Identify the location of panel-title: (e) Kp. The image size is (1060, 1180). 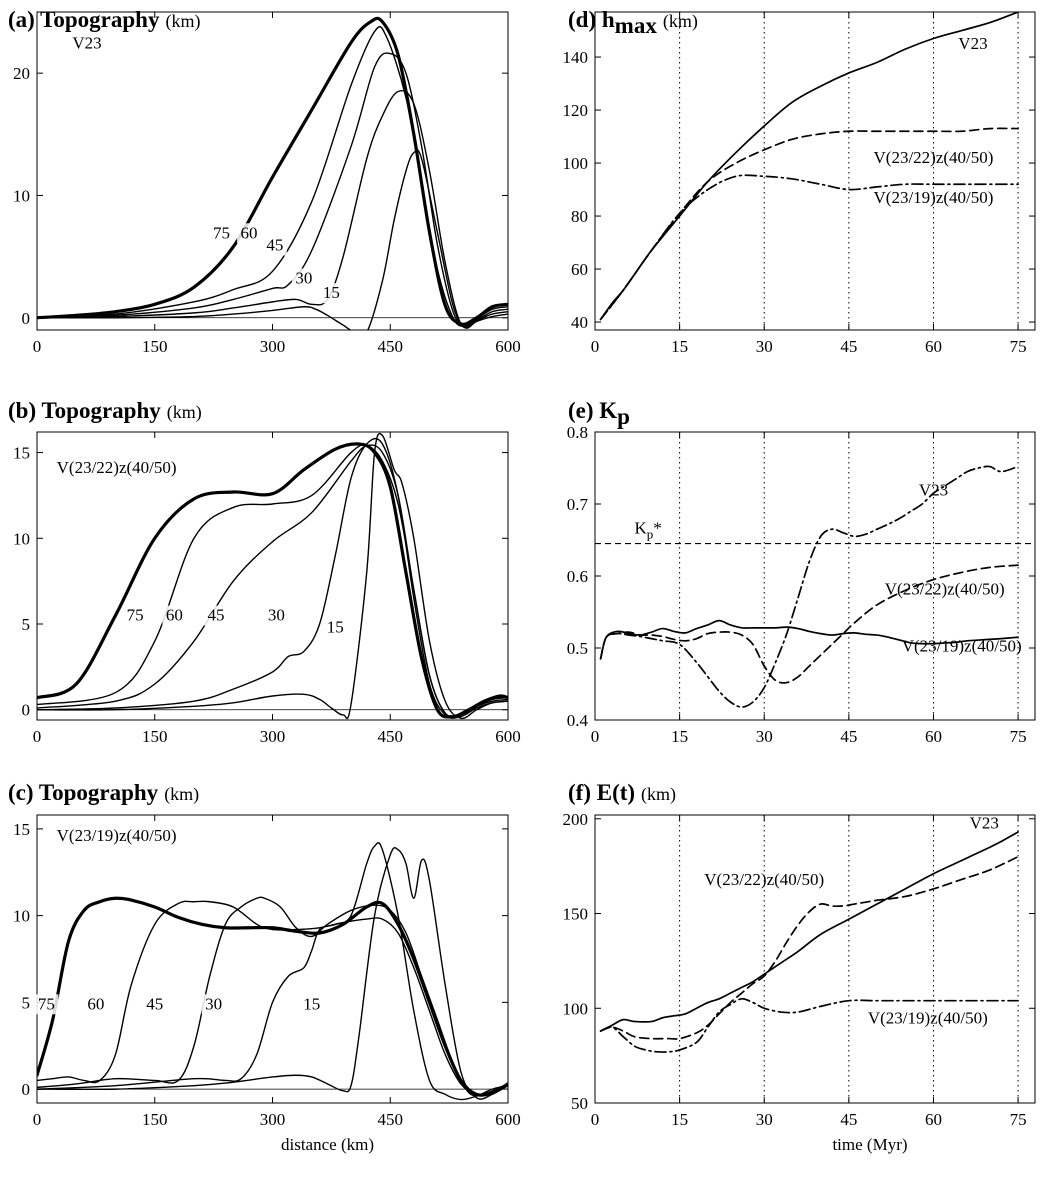
(599, 413).